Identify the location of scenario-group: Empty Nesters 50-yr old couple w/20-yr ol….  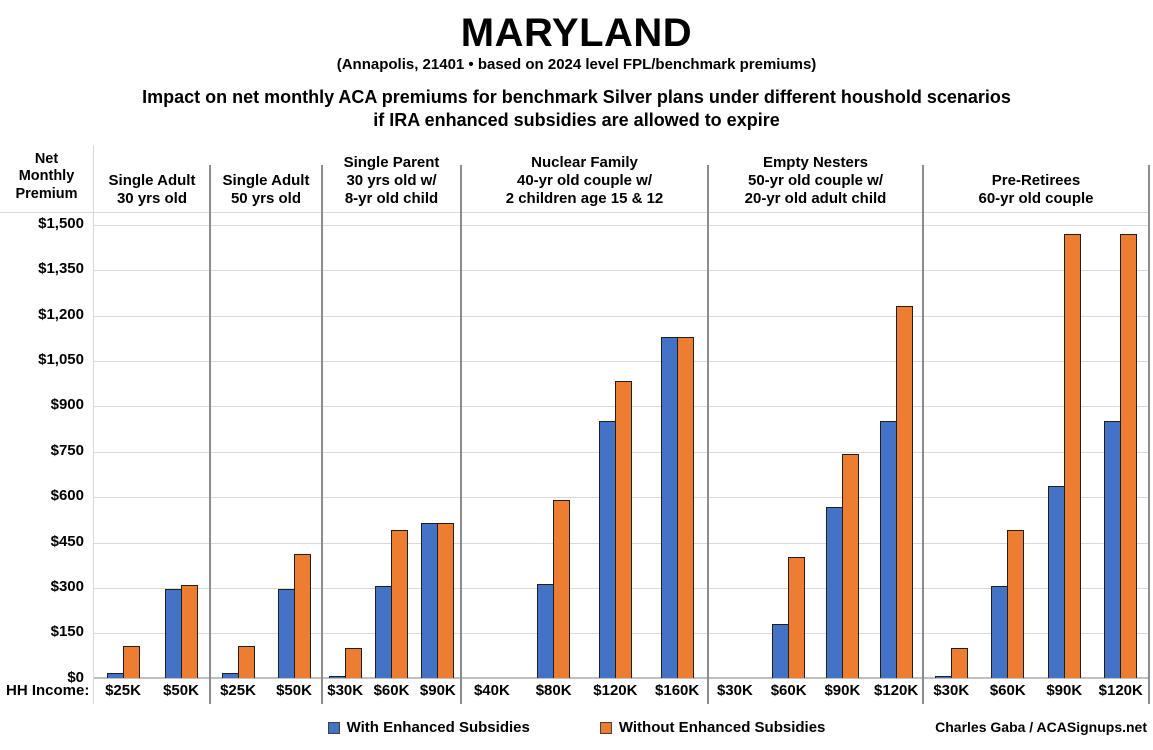
(816, 424).